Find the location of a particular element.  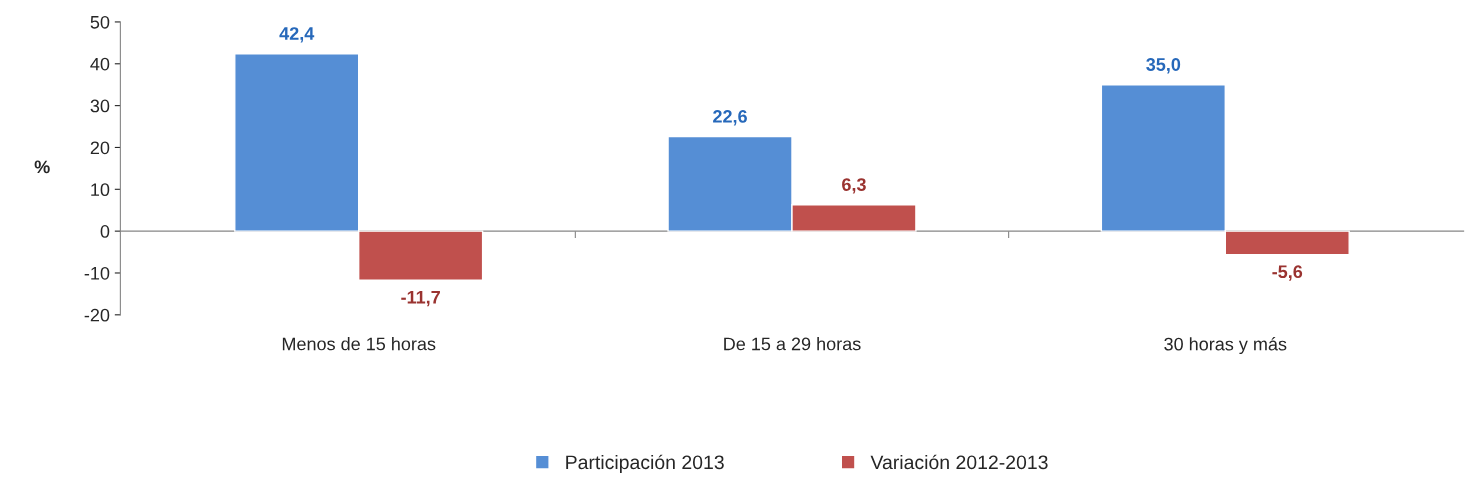

x-tick-label: De 15 a 29 horas is located at coordinates (792, 344).